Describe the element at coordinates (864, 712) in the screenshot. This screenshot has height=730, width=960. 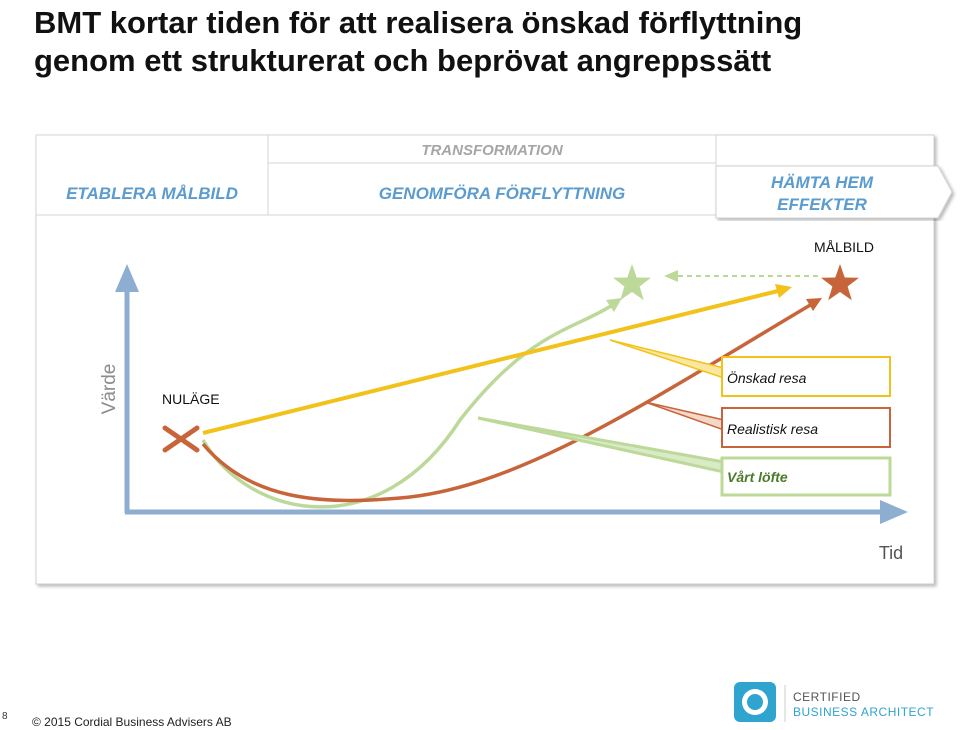
I see `logo-line2: BUSINESS ARCHITECT` at that location.